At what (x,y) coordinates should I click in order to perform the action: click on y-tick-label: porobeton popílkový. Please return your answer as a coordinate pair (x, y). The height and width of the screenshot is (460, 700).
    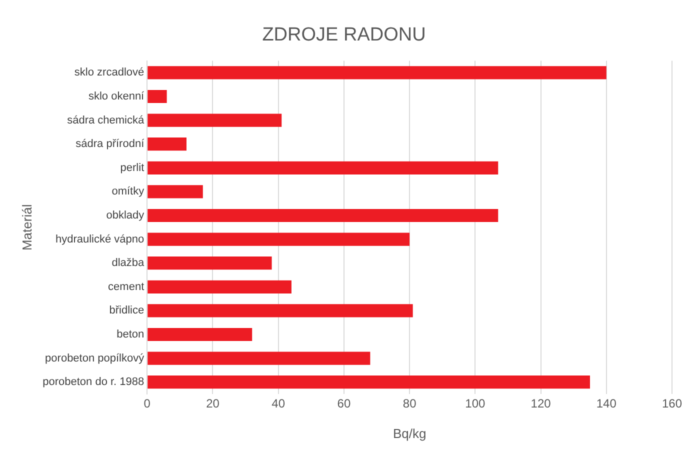
    Looking at the image, I should click on (95, 358).